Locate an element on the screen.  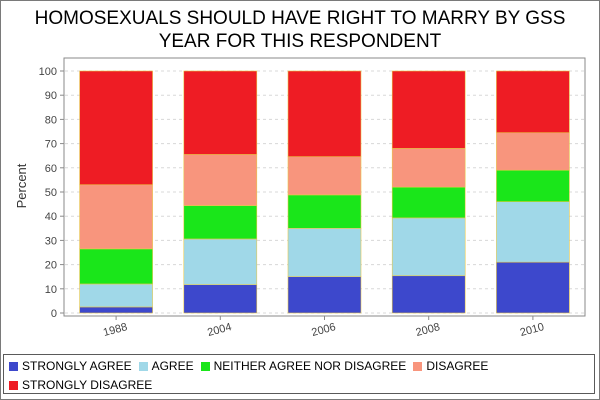
legend-swatch-agree is located at coordinates (143, 366).